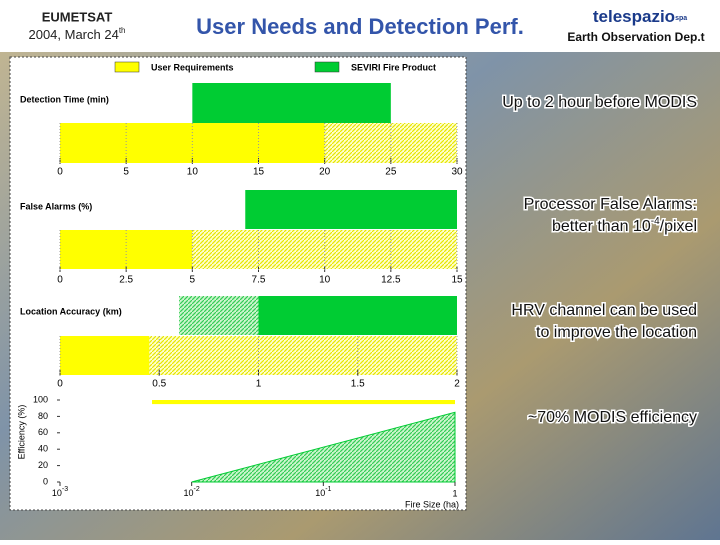 Image resolution: width=720 pixels, height=545 pixels. I want to click on x-tick-label: 1.5, so click(358, 384).